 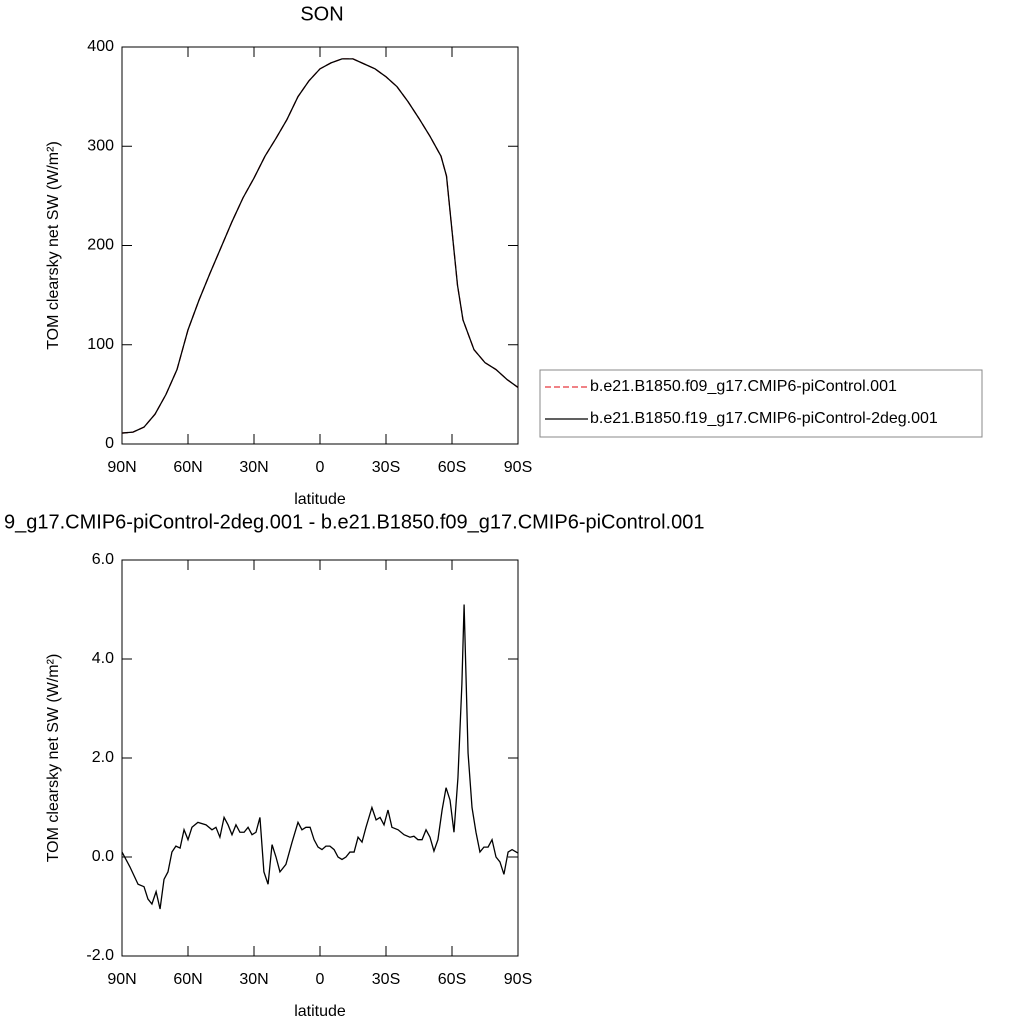 What do you see at coordinates (321, 14) in the screenshot?
I see `chart-title: SON` at bounding box center [321, 14].